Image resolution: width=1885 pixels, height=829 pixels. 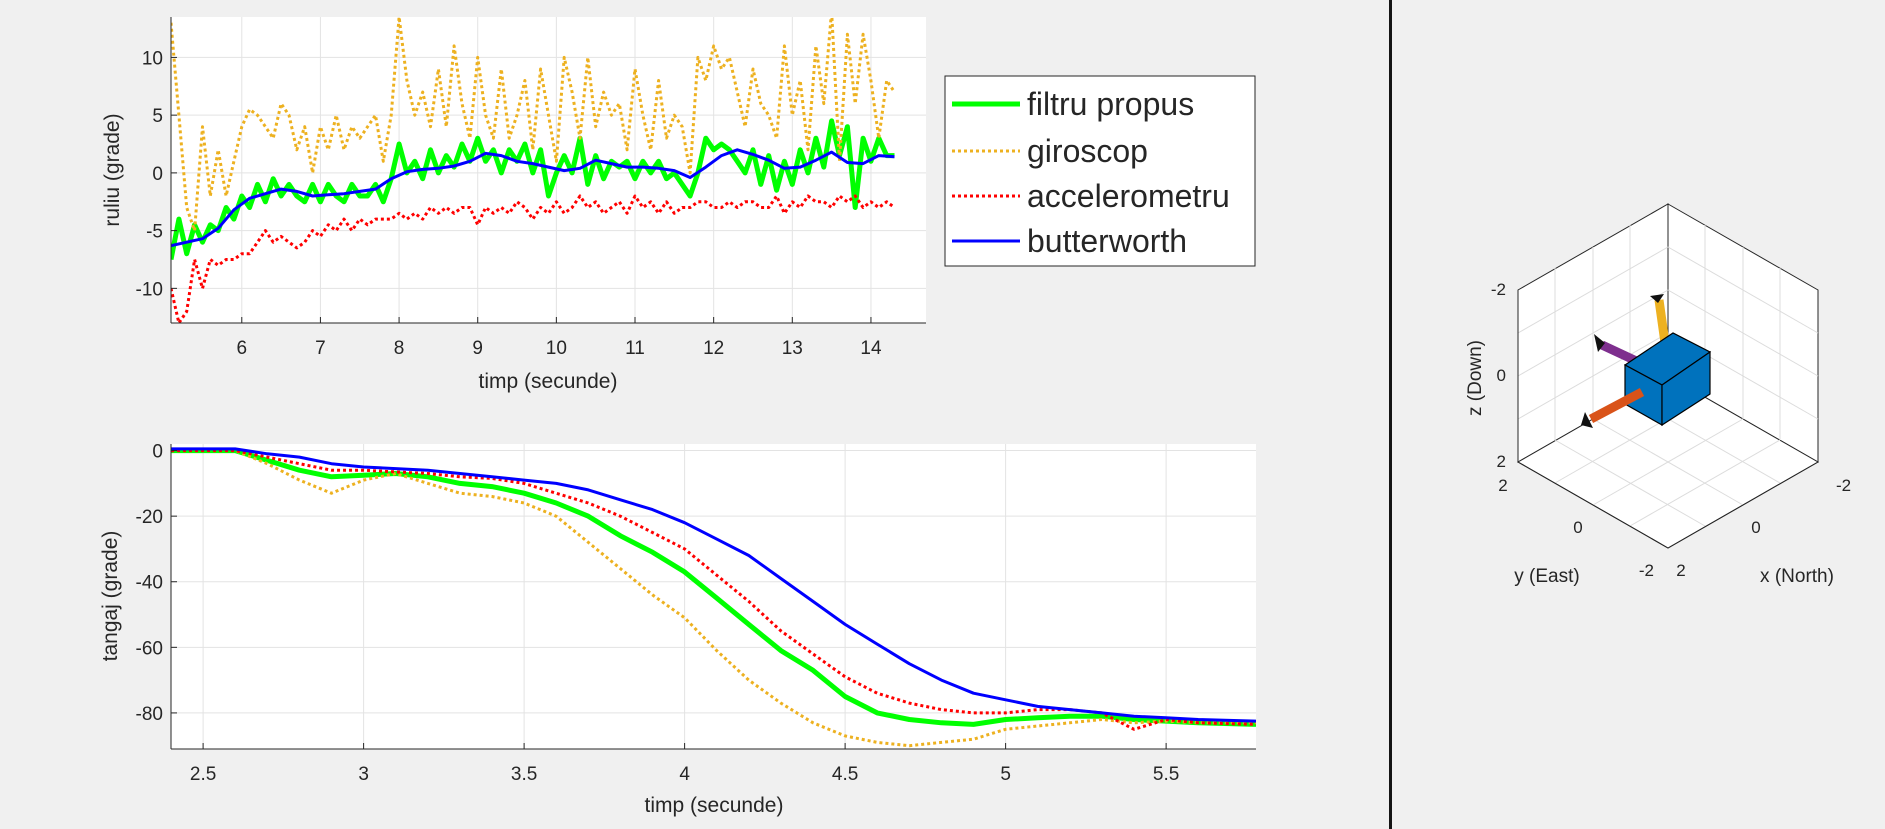 What do you see at coordinates (1657, 298) in the screenshot?
I see `body-axis-z-tip` at bounding box center [1657, 298].